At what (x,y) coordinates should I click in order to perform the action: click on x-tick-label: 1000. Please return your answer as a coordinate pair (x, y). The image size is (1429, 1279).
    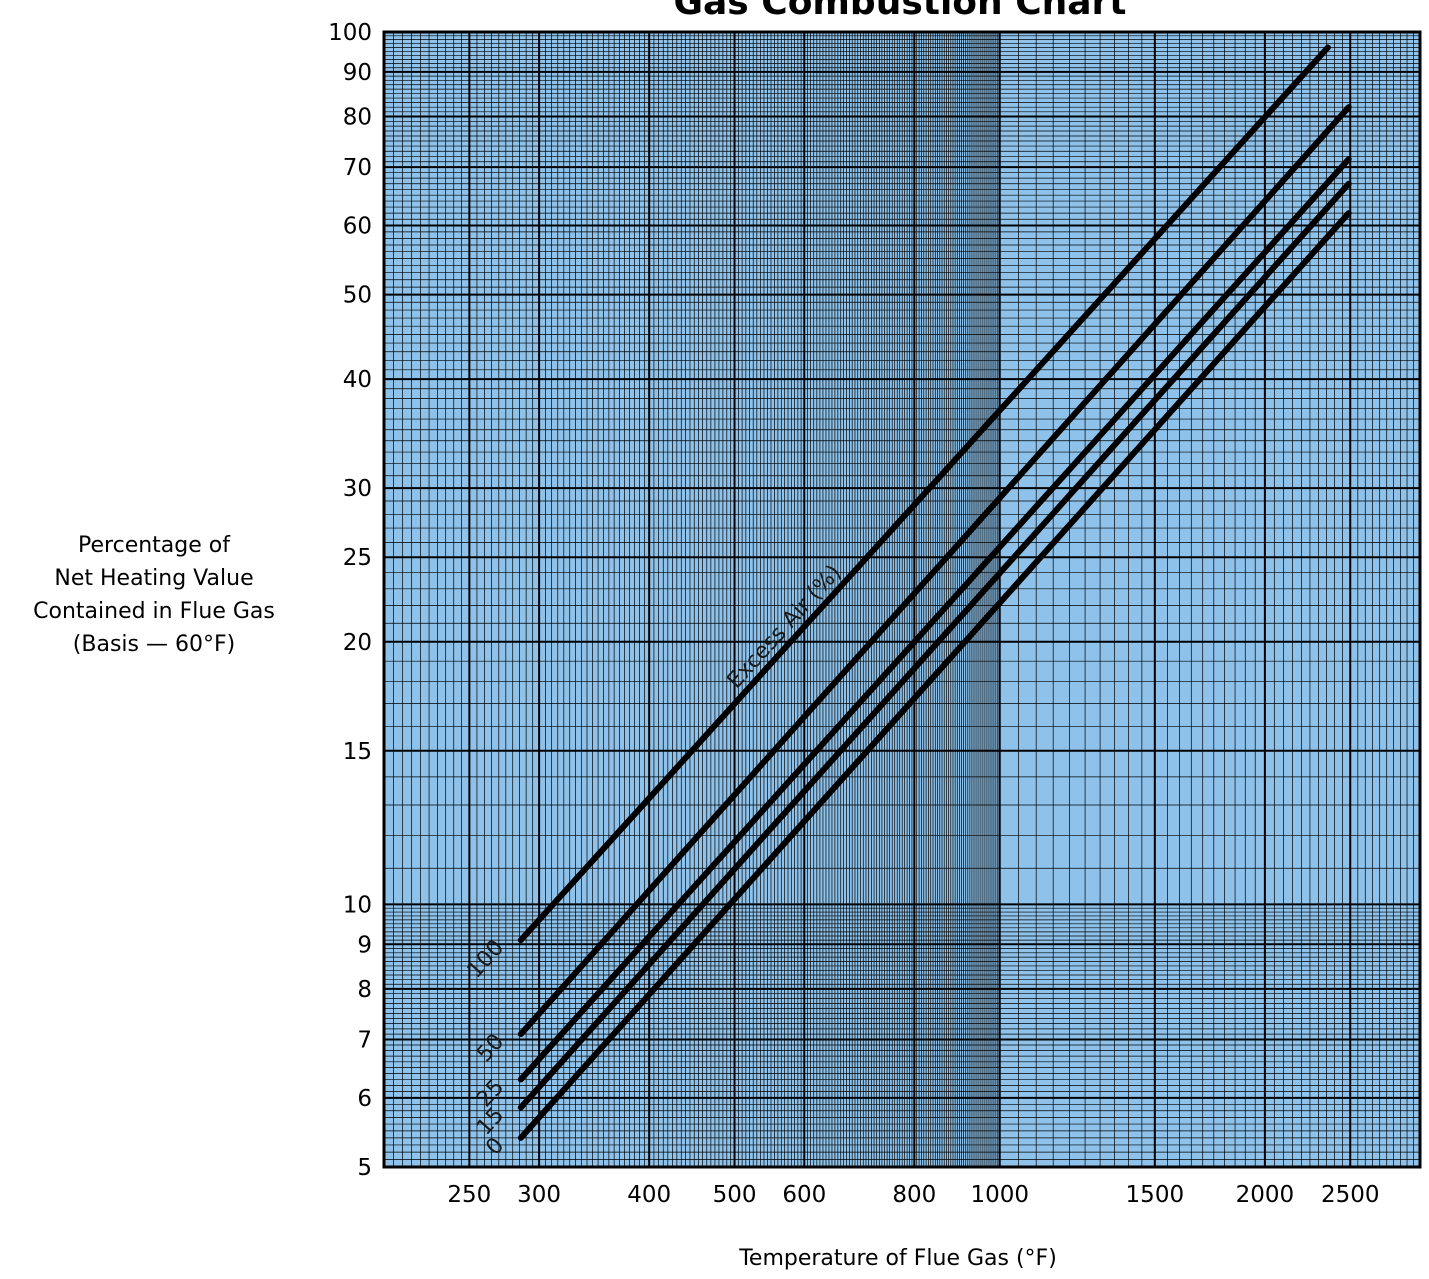
    Looking at the image, I should click on (999, 1195).